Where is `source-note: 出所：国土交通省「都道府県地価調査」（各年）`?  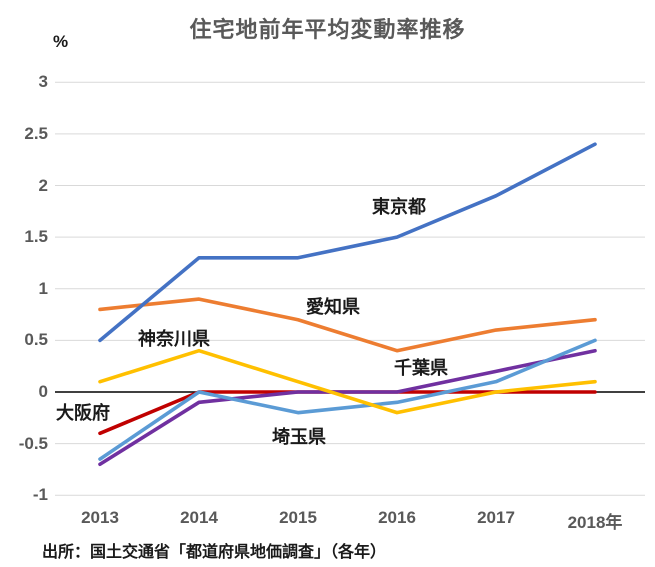
source-note: 出所：国土交通省「都道府県地価調査」（各年） is located at coordinates (214, 552).